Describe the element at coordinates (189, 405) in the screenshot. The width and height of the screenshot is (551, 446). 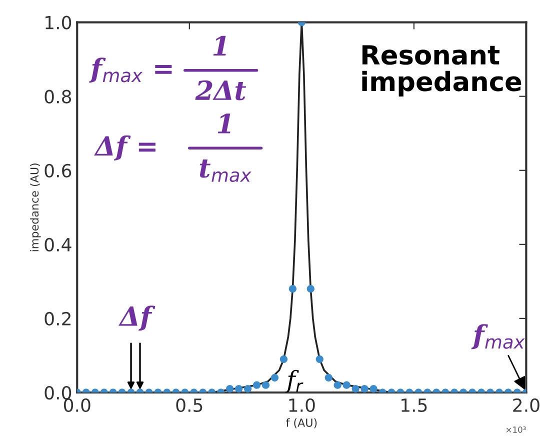
I see `x-tick-label: 0.5` at that location.